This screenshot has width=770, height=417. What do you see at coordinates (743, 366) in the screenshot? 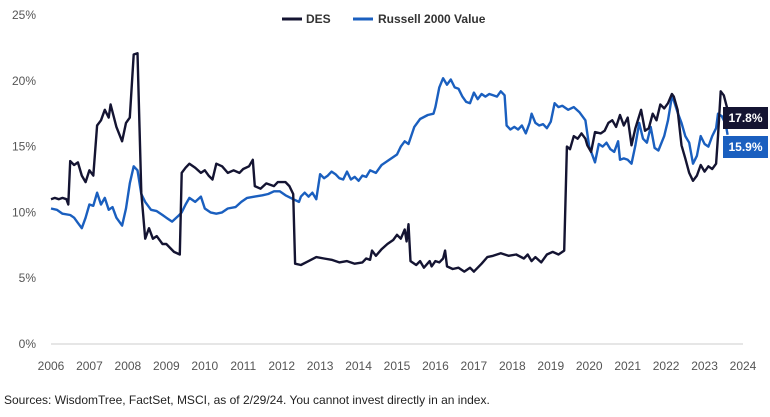
I see `x-tick-label: 2024` at bounding box center [743, 366].